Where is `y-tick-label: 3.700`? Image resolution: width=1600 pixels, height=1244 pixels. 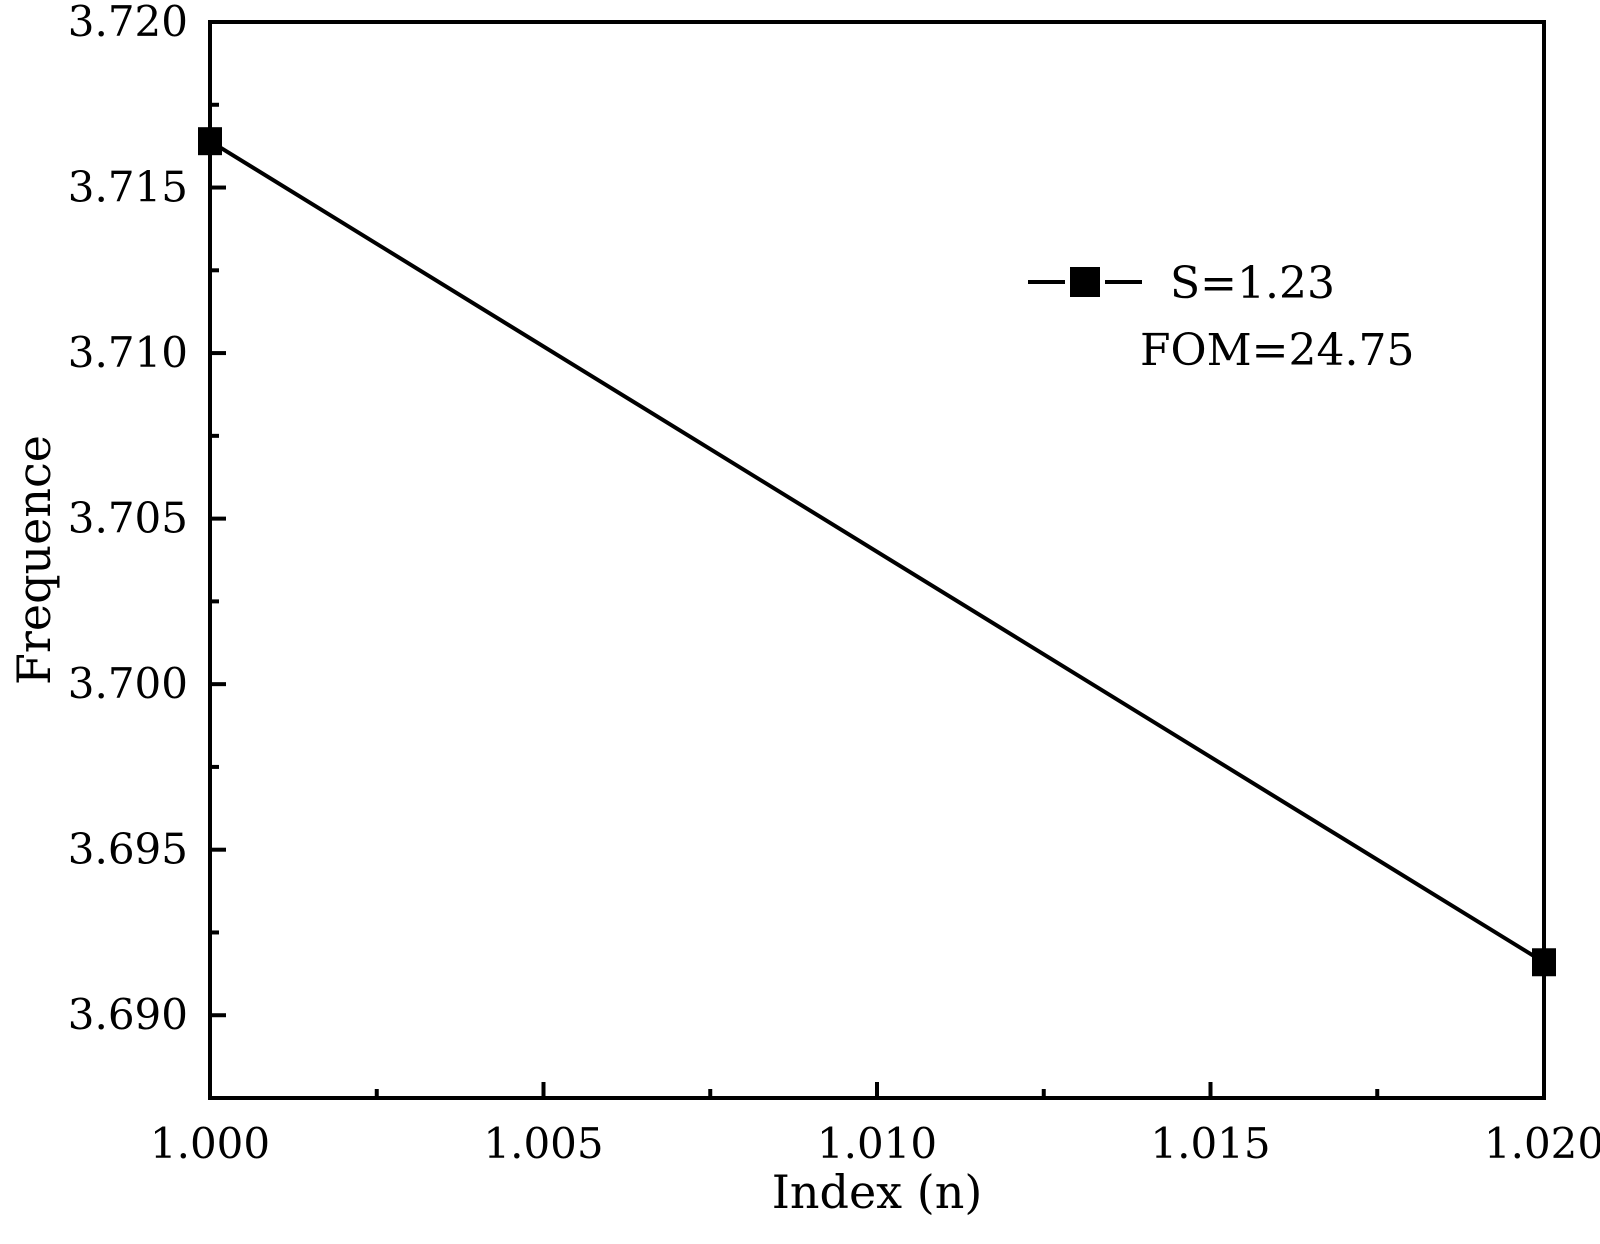
y-tick-label: 3.700 is located at coordinates (128, 683).